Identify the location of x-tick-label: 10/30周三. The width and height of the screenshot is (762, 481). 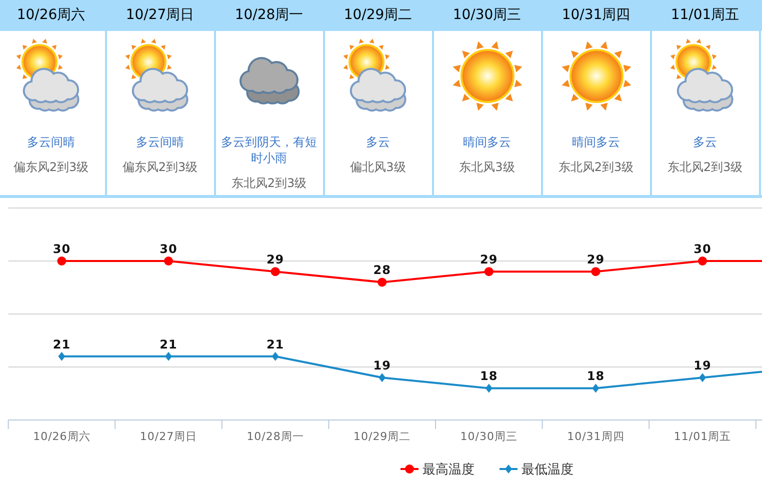
(489, 436).